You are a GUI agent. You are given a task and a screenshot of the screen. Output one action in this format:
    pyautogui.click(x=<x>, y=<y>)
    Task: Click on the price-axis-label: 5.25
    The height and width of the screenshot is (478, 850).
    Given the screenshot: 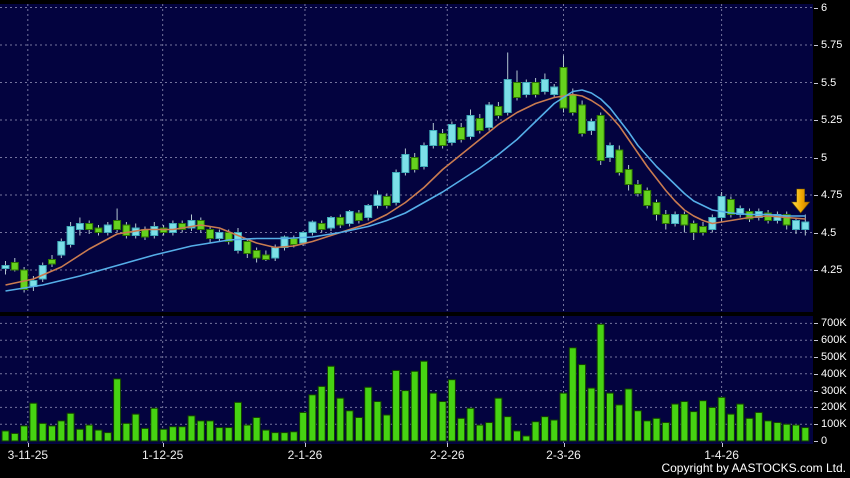 What is the action you would take?
    pyautogui.click(x=832, y=120)
    